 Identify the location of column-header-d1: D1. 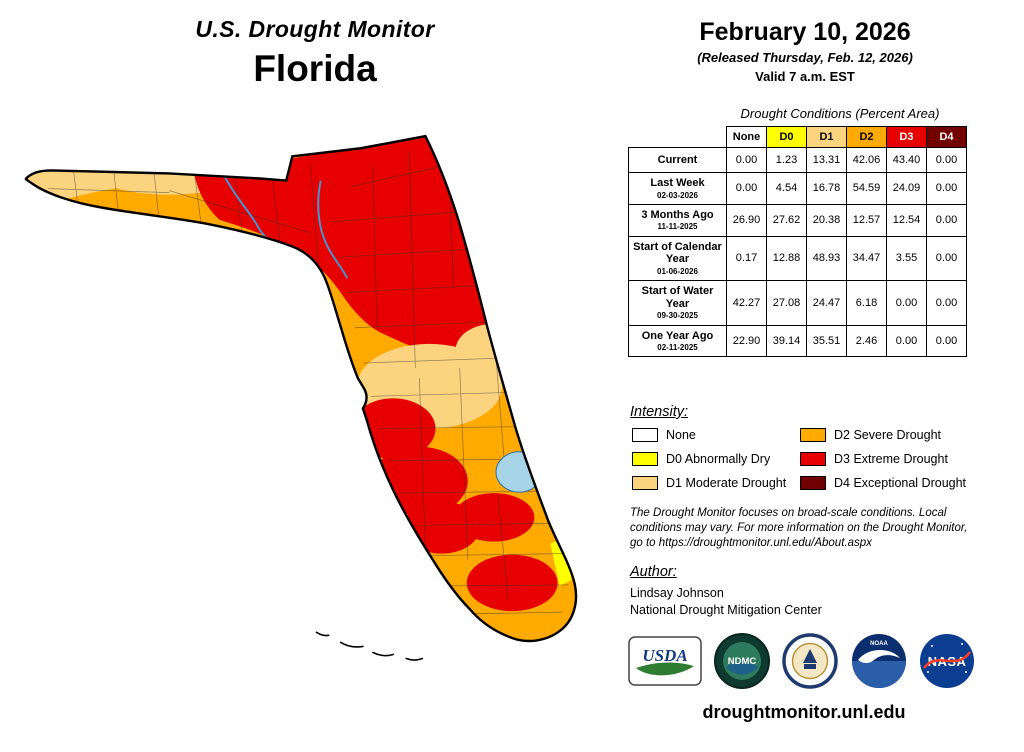
(826, 137).